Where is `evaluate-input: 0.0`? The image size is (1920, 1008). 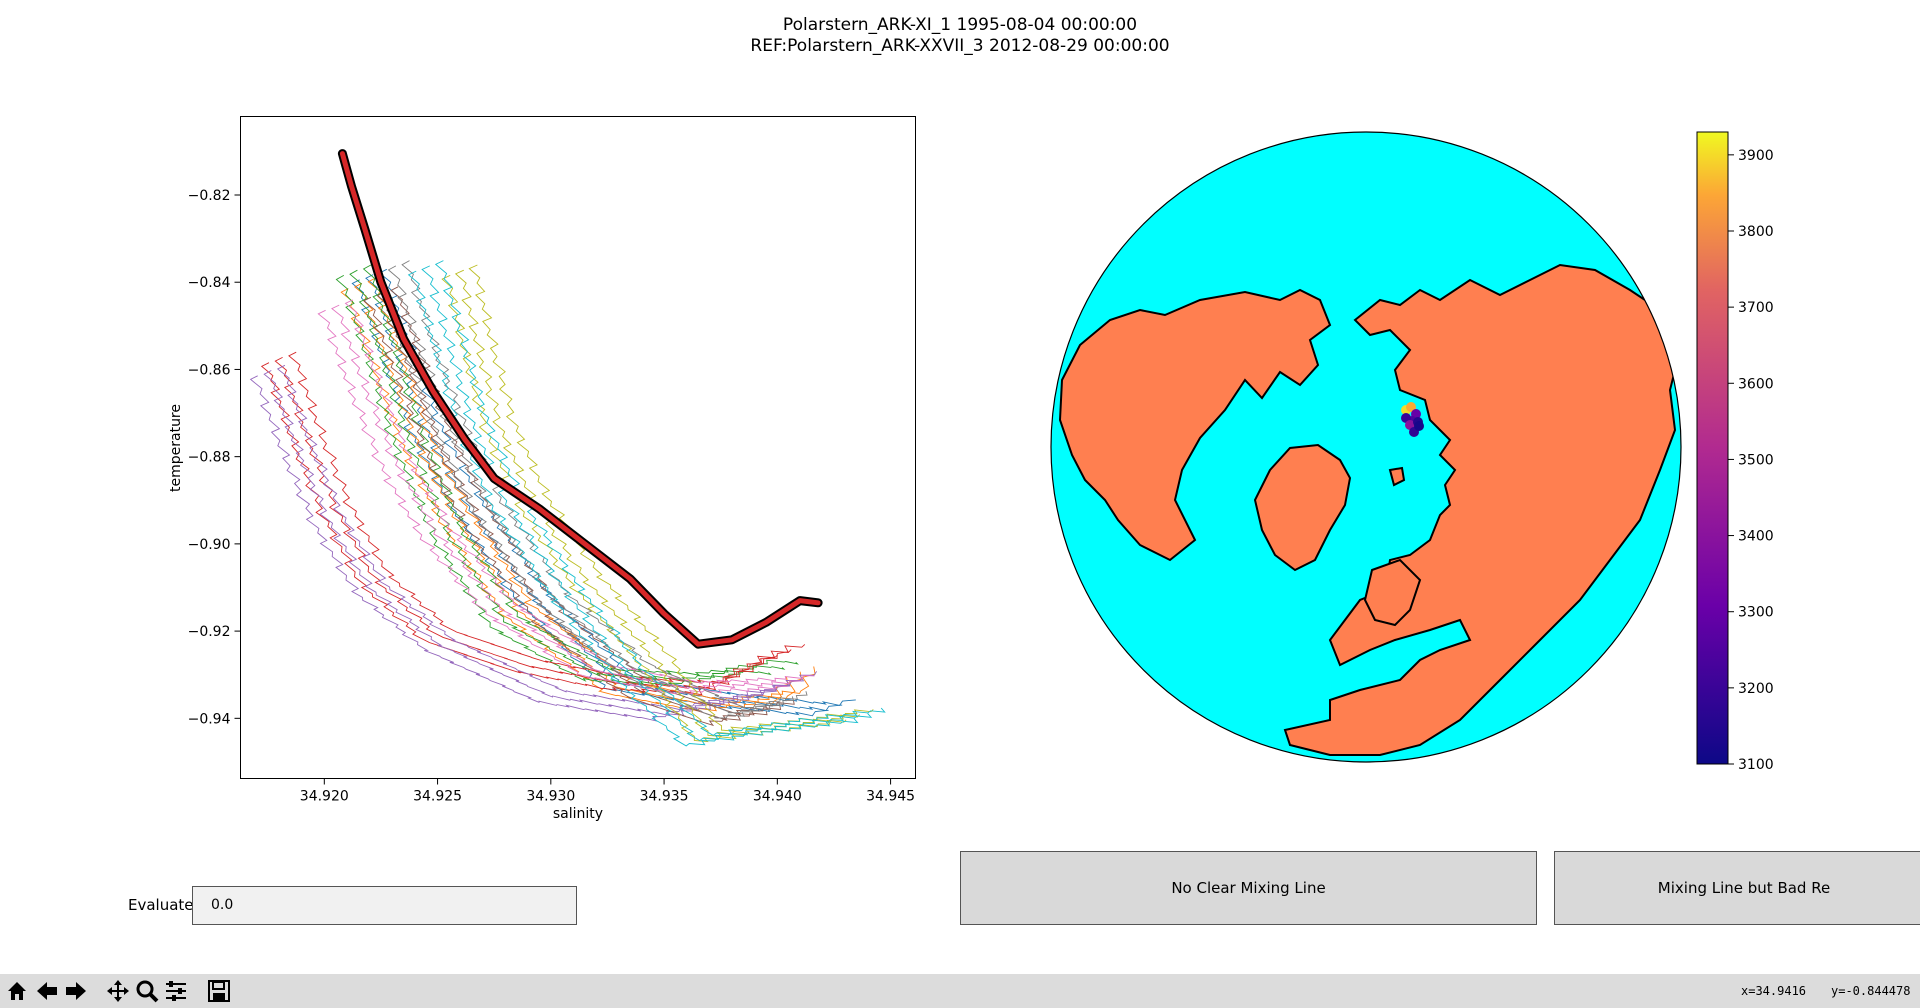 evaluate-input: 0.0 is located at coordinates (384, 905).